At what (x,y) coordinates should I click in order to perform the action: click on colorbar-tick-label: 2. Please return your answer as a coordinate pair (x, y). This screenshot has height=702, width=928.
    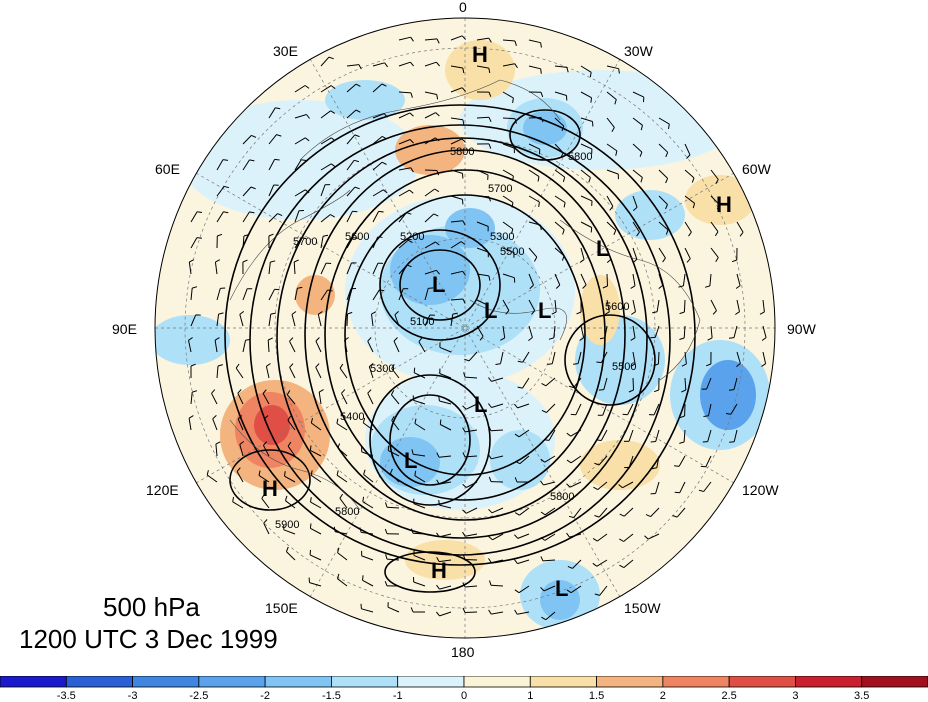
    Looking at the image, I should click on (663, 696).